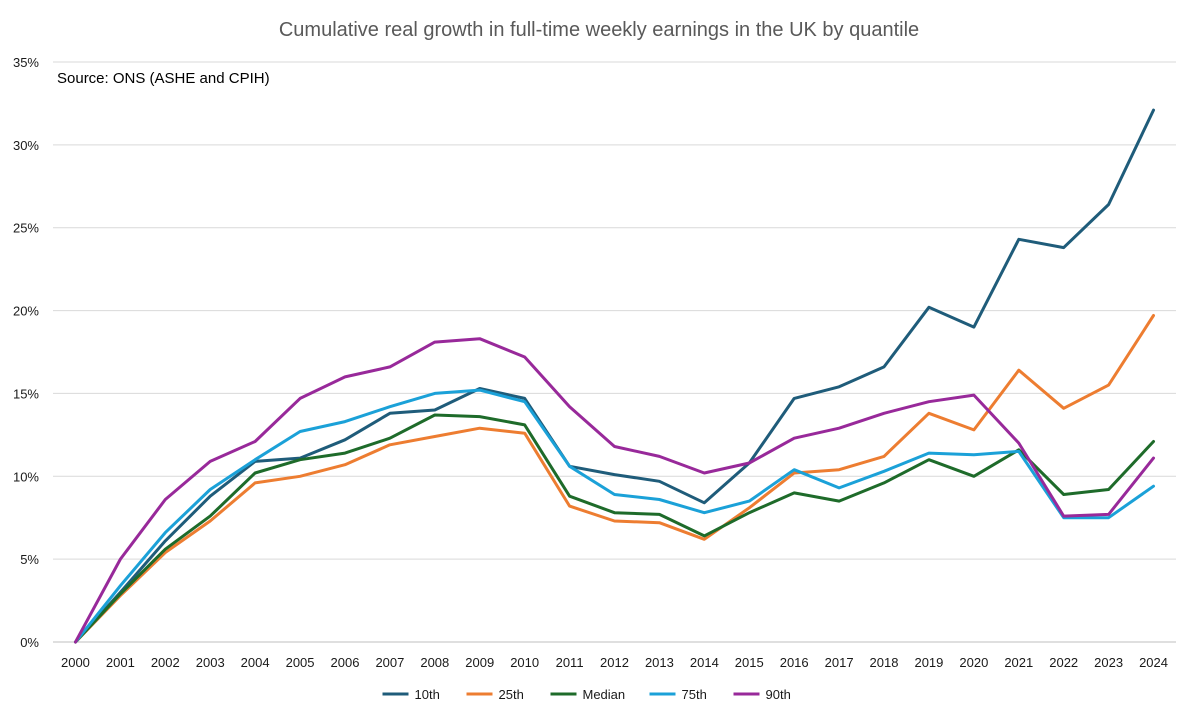 This screenshot has width=1200, height=722. Describe the element at coordinates (659, 662) in the screenshot. I see `x-tick-label: 2013` at that location.